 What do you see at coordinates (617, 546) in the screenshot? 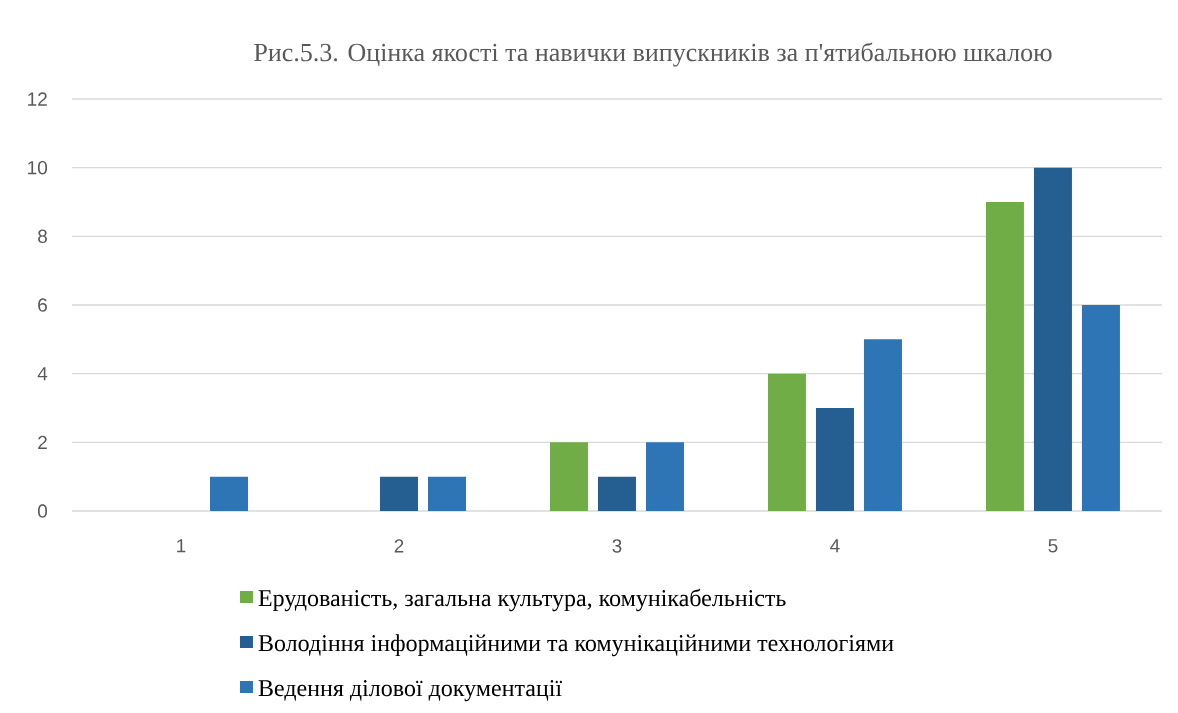
I see `x-tick-label: 3` at bounding box center [617, 546].